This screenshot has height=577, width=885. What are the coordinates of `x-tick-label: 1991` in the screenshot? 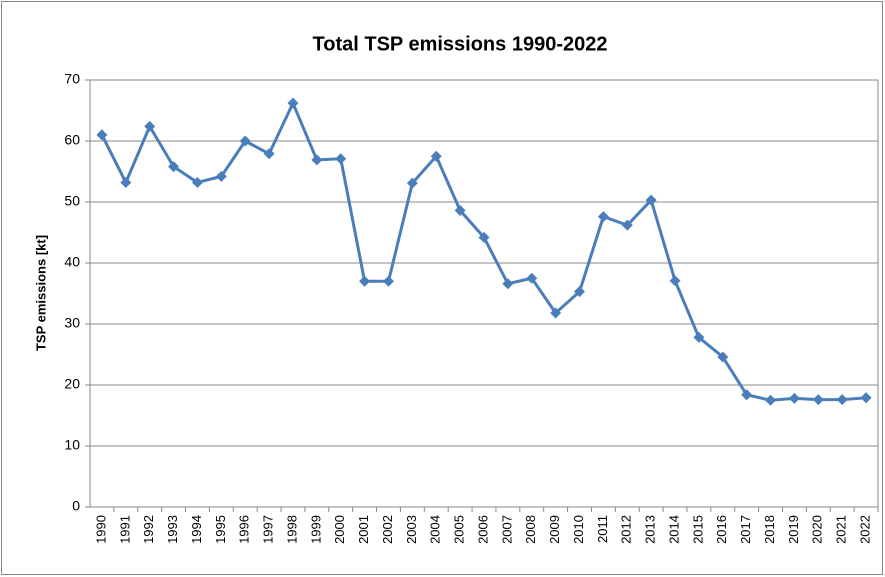 It's located at (124, 529).